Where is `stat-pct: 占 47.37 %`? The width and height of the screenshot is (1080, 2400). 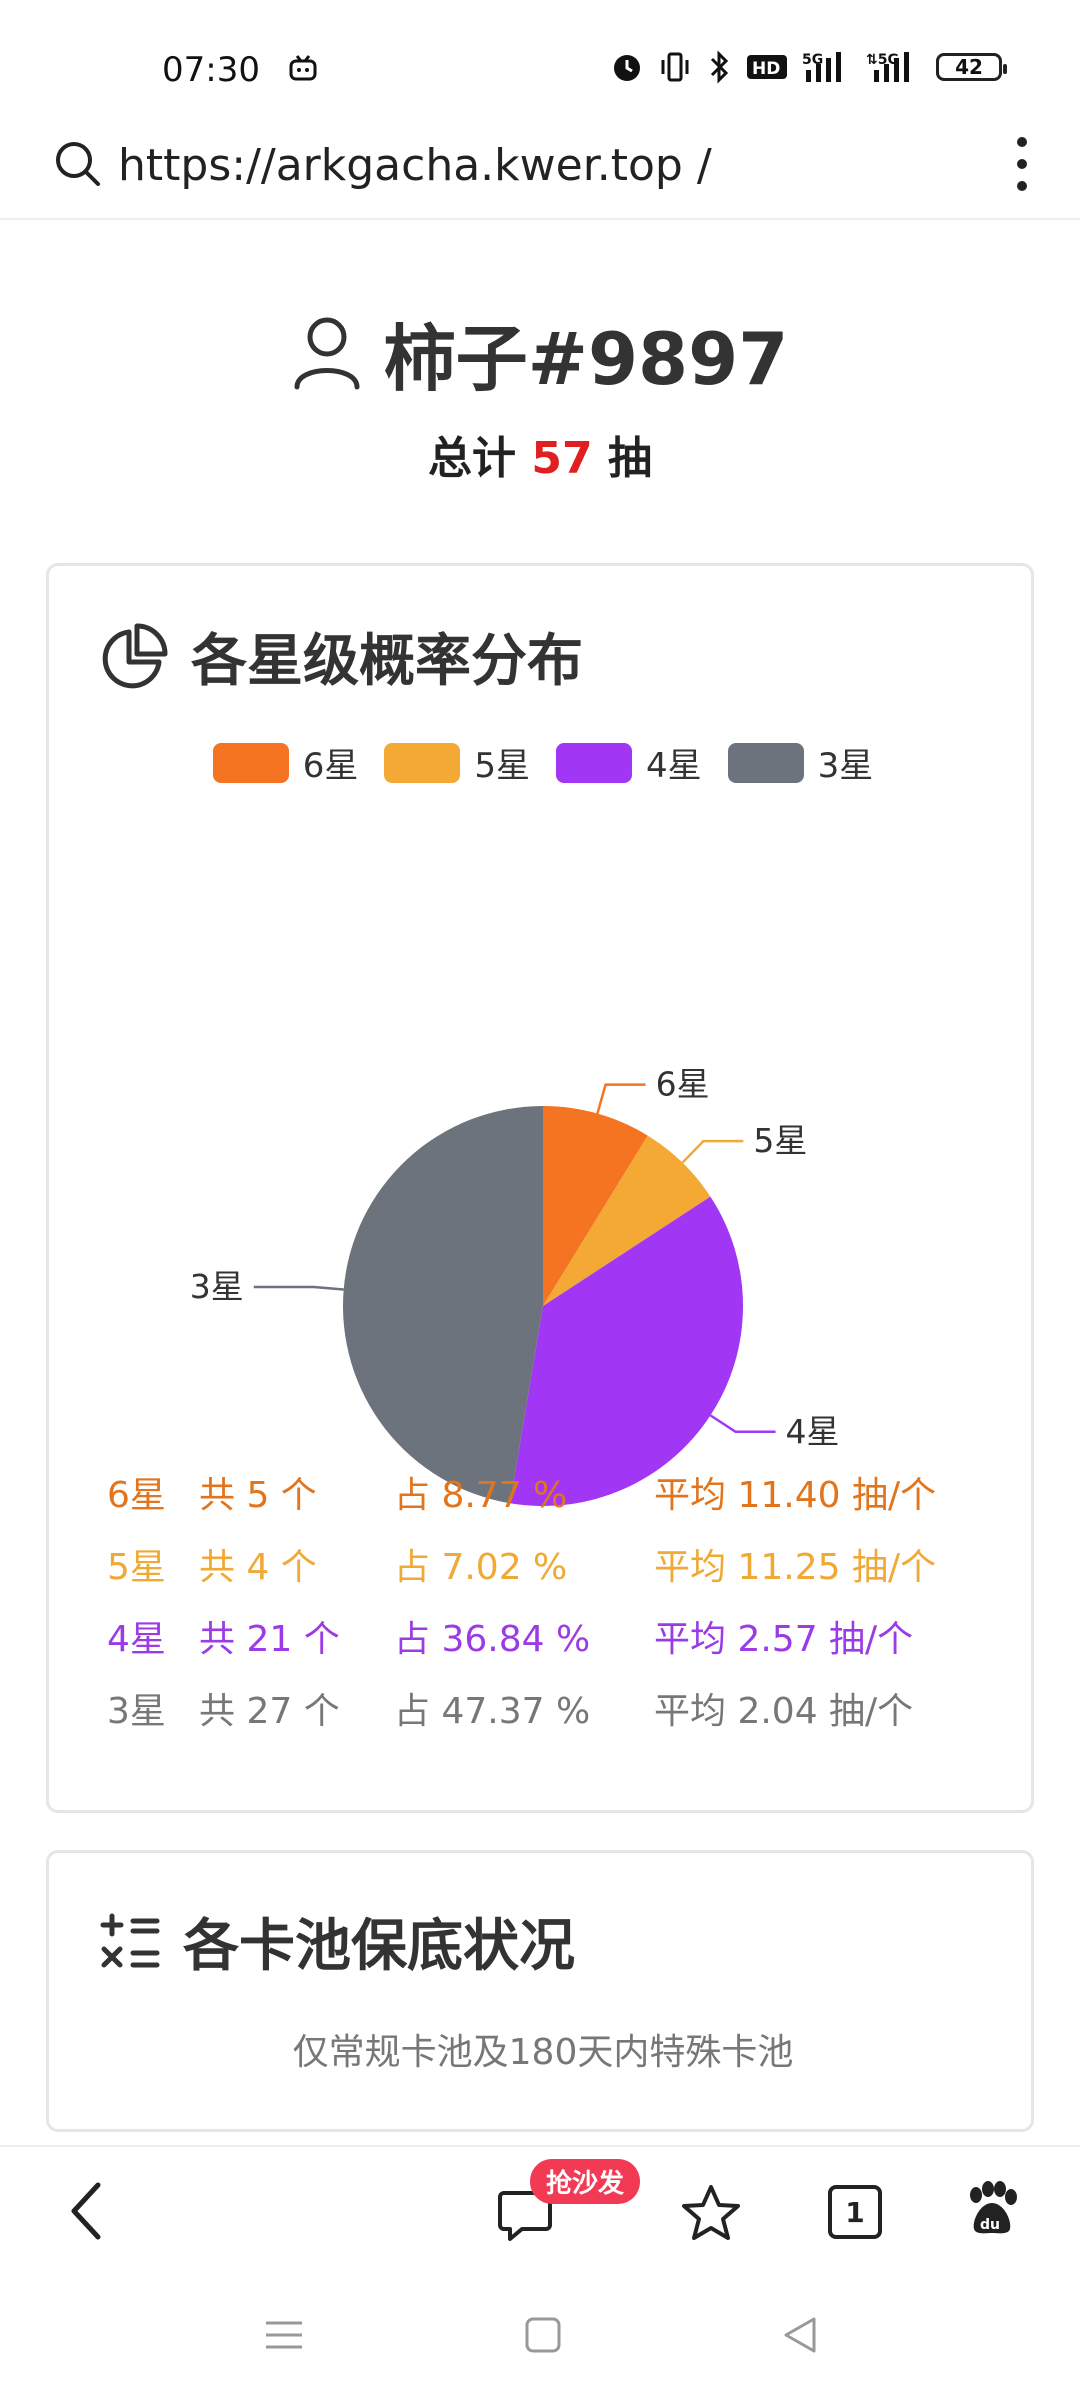 stat-pct: 占 47.37 % is located at coordinates (492, 1711).